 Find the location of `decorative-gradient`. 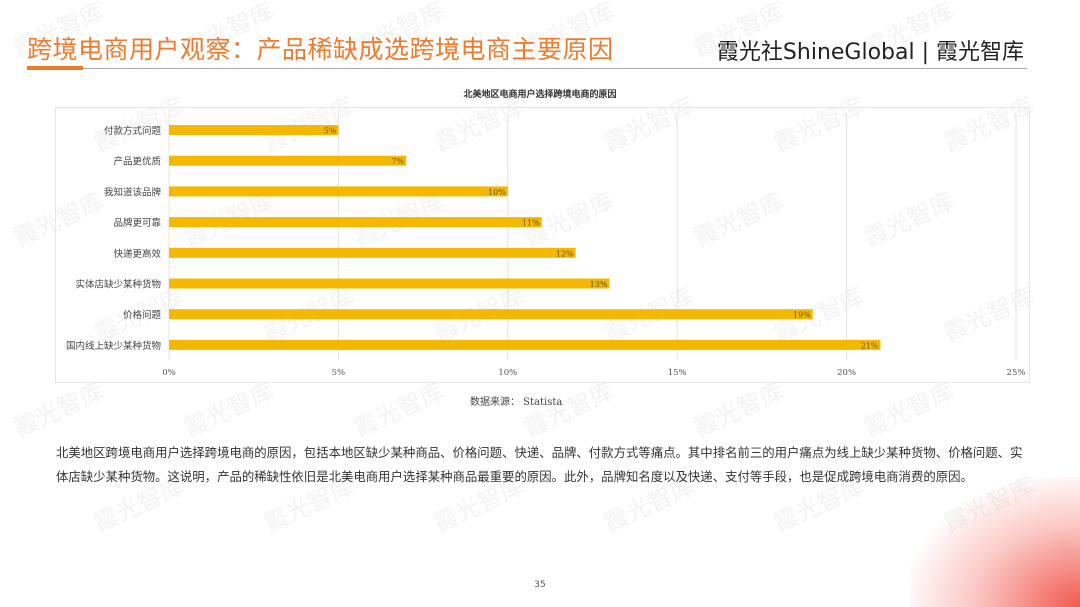

decorative-gradient is located at coordinates (995, 542).